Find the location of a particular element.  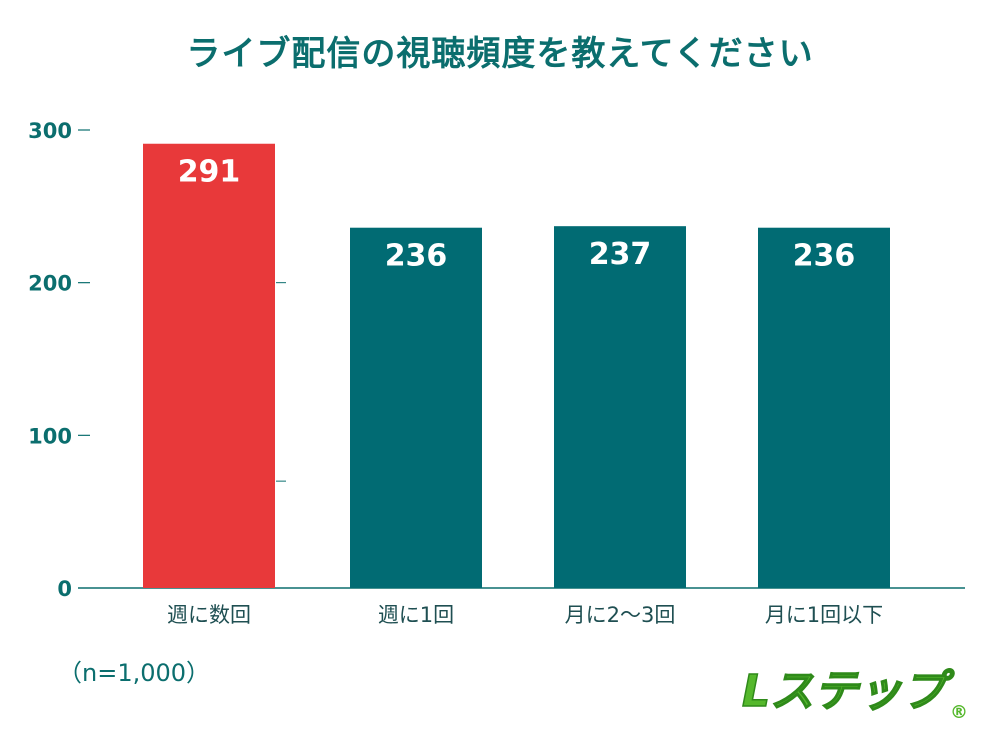

y-tick-label: 0 is located at coordinates (64, 589).